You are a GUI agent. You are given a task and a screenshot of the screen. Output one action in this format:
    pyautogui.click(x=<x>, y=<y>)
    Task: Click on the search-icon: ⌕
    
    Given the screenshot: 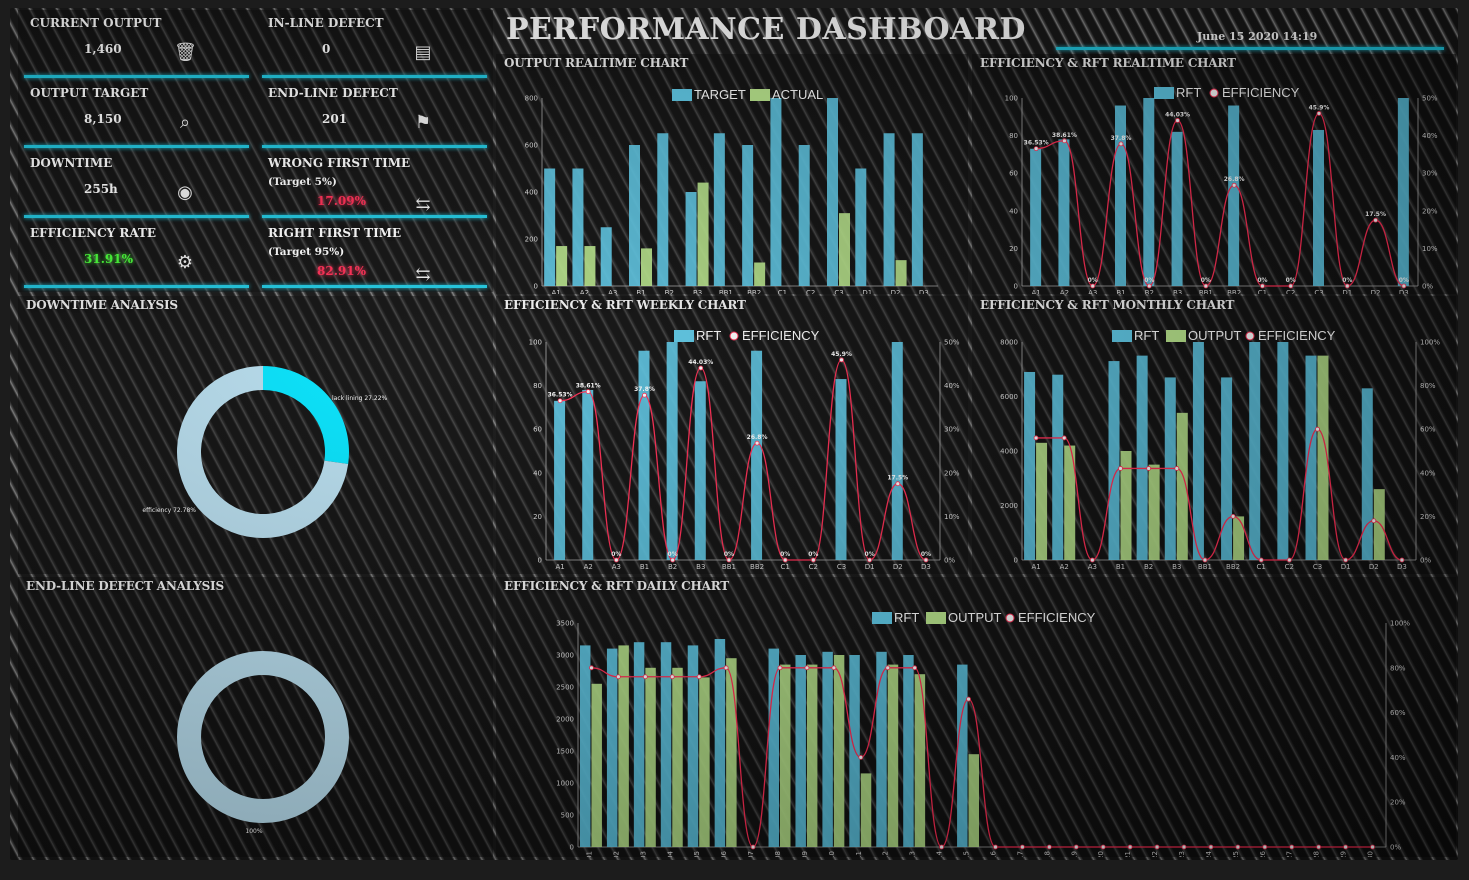 What is the action you would take?
    pyautogui.click(x=185, y=122)
    